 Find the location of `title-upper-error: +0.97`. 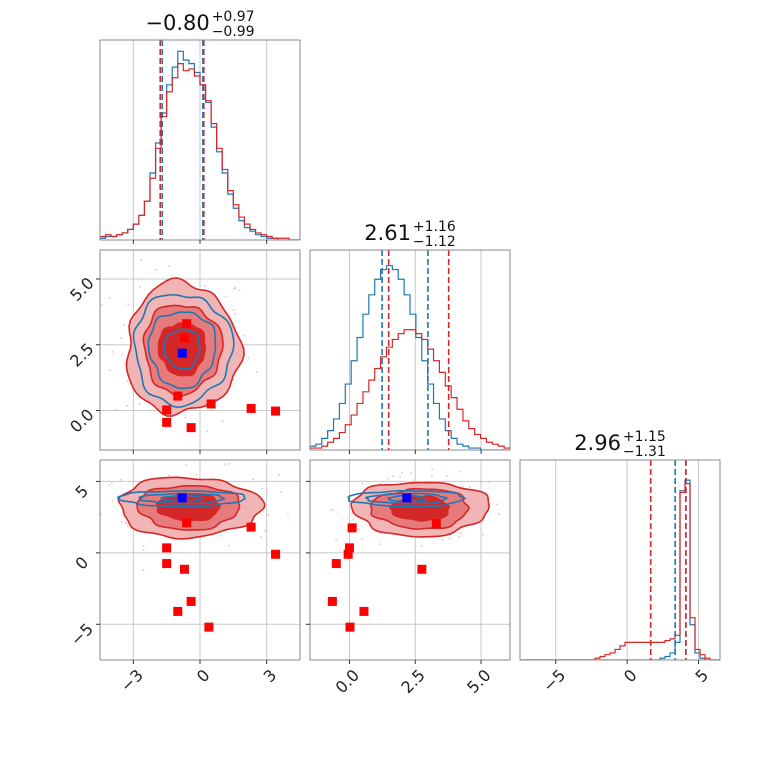

title-upper-error: +0.97 is located at coordinates (233, 17).